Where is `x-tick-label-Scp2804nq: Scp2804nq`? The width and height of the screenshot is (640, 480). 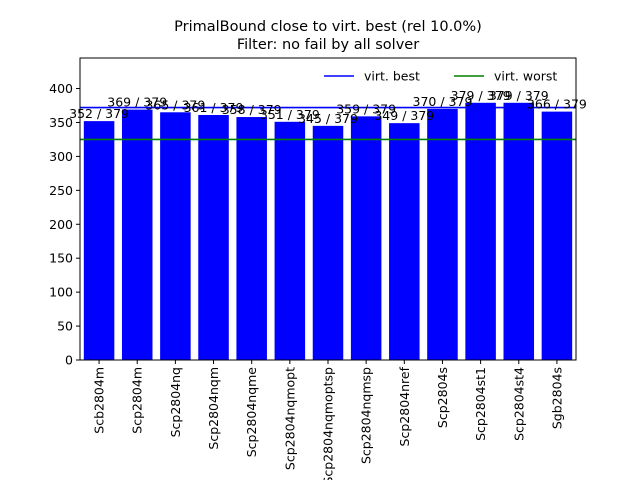 x-tick-label-Scp2804nq: Scp2804nq is located at coordinates (175, 402).